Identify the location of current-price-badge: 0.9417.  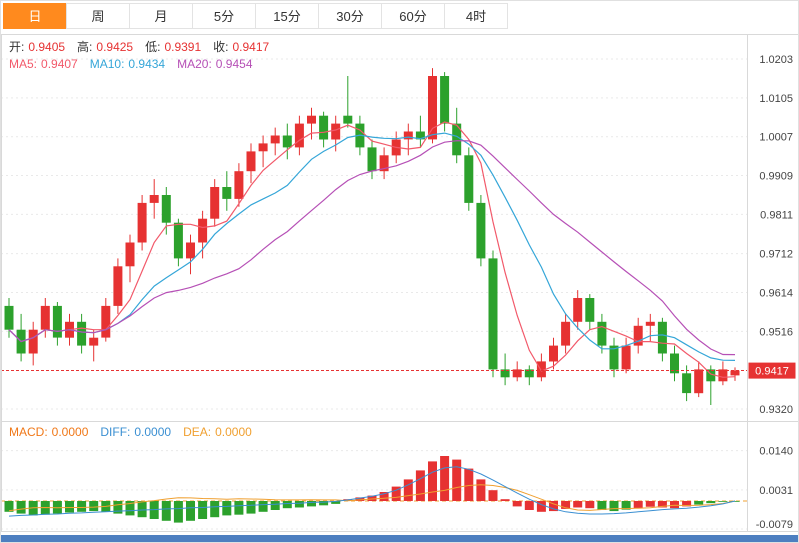
(772, 370).